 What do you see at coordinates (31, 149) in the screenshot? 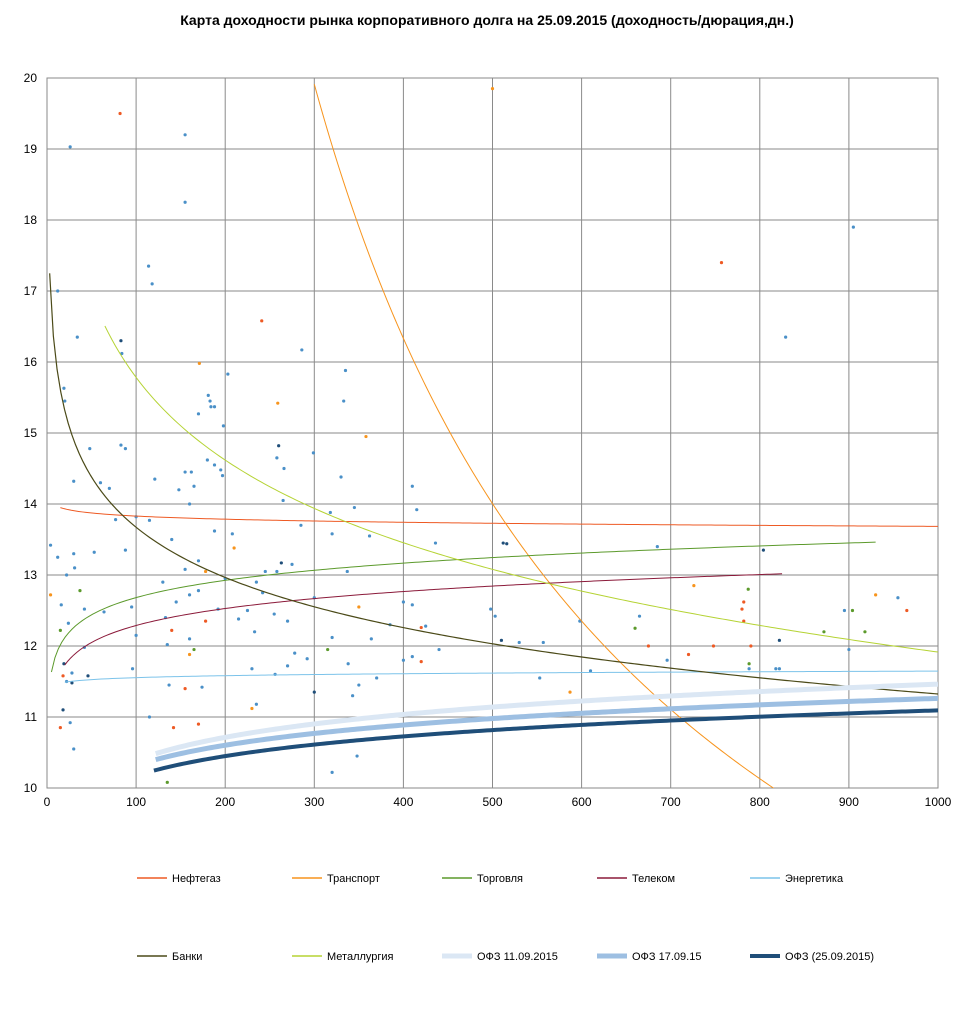
I see `y-tick-label: 19` at bounding box center [31, 149].